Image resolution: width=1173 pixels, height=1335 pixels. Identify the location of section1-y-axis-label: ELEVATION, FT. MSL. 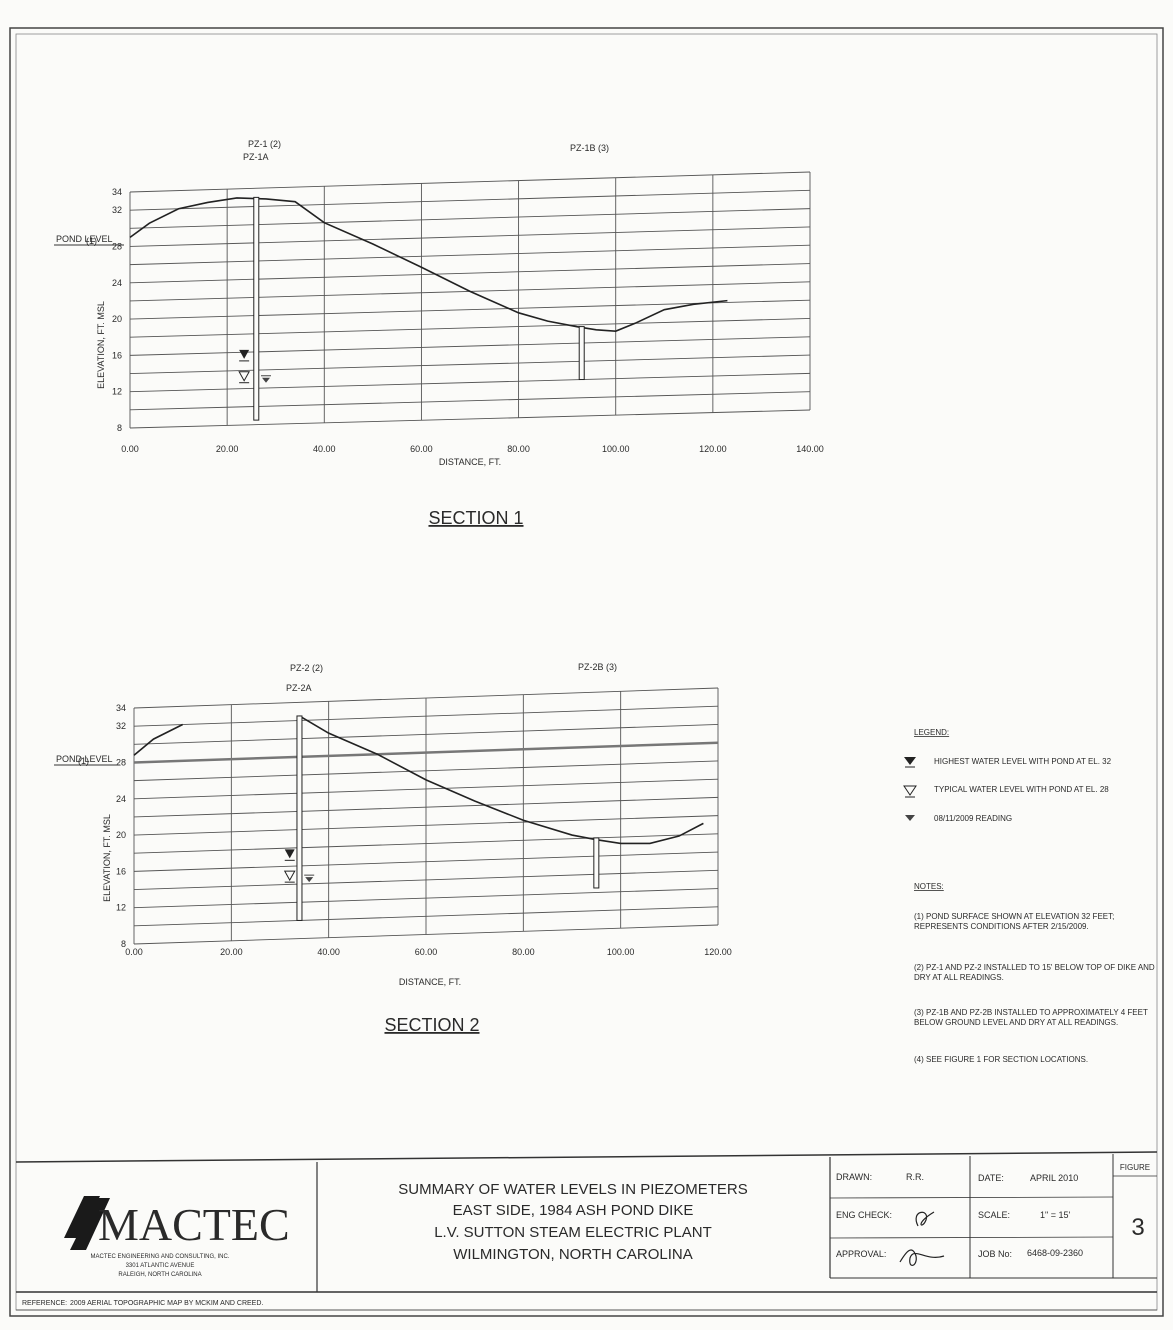
(101, 345).